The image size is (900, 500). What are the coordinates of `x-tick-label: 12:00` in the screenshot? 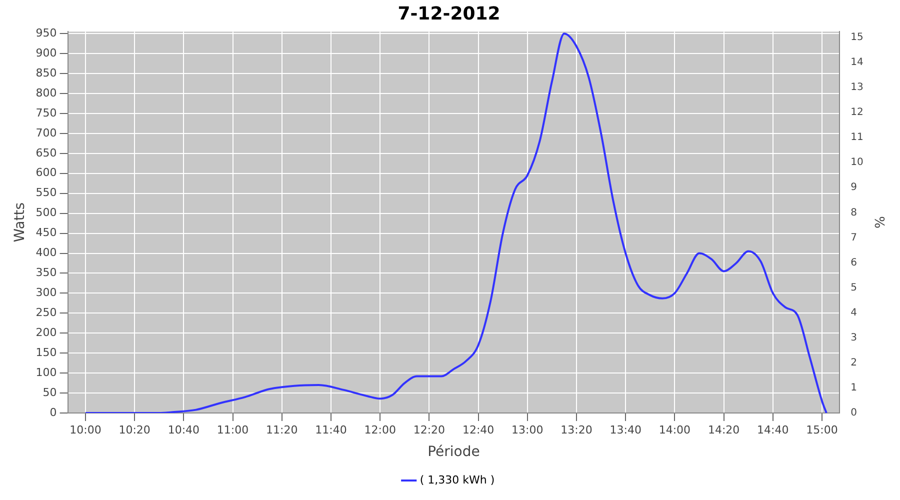 It's located at (380, 429).